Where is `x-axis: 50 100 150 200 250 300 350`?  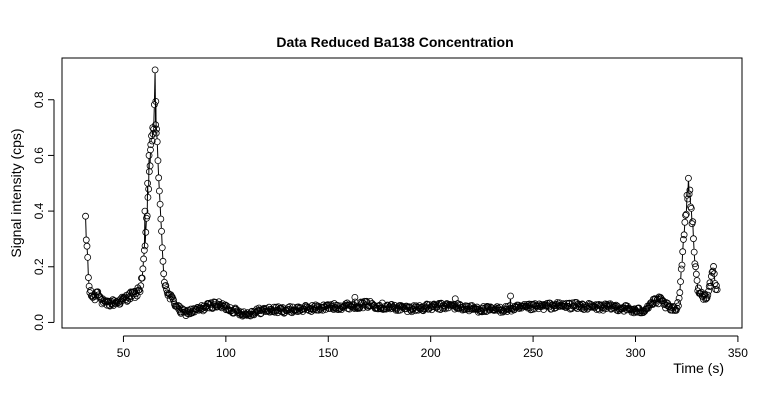 x-axis: 50 100 150 200 250 300 350 is located at coordinates (432, 347).